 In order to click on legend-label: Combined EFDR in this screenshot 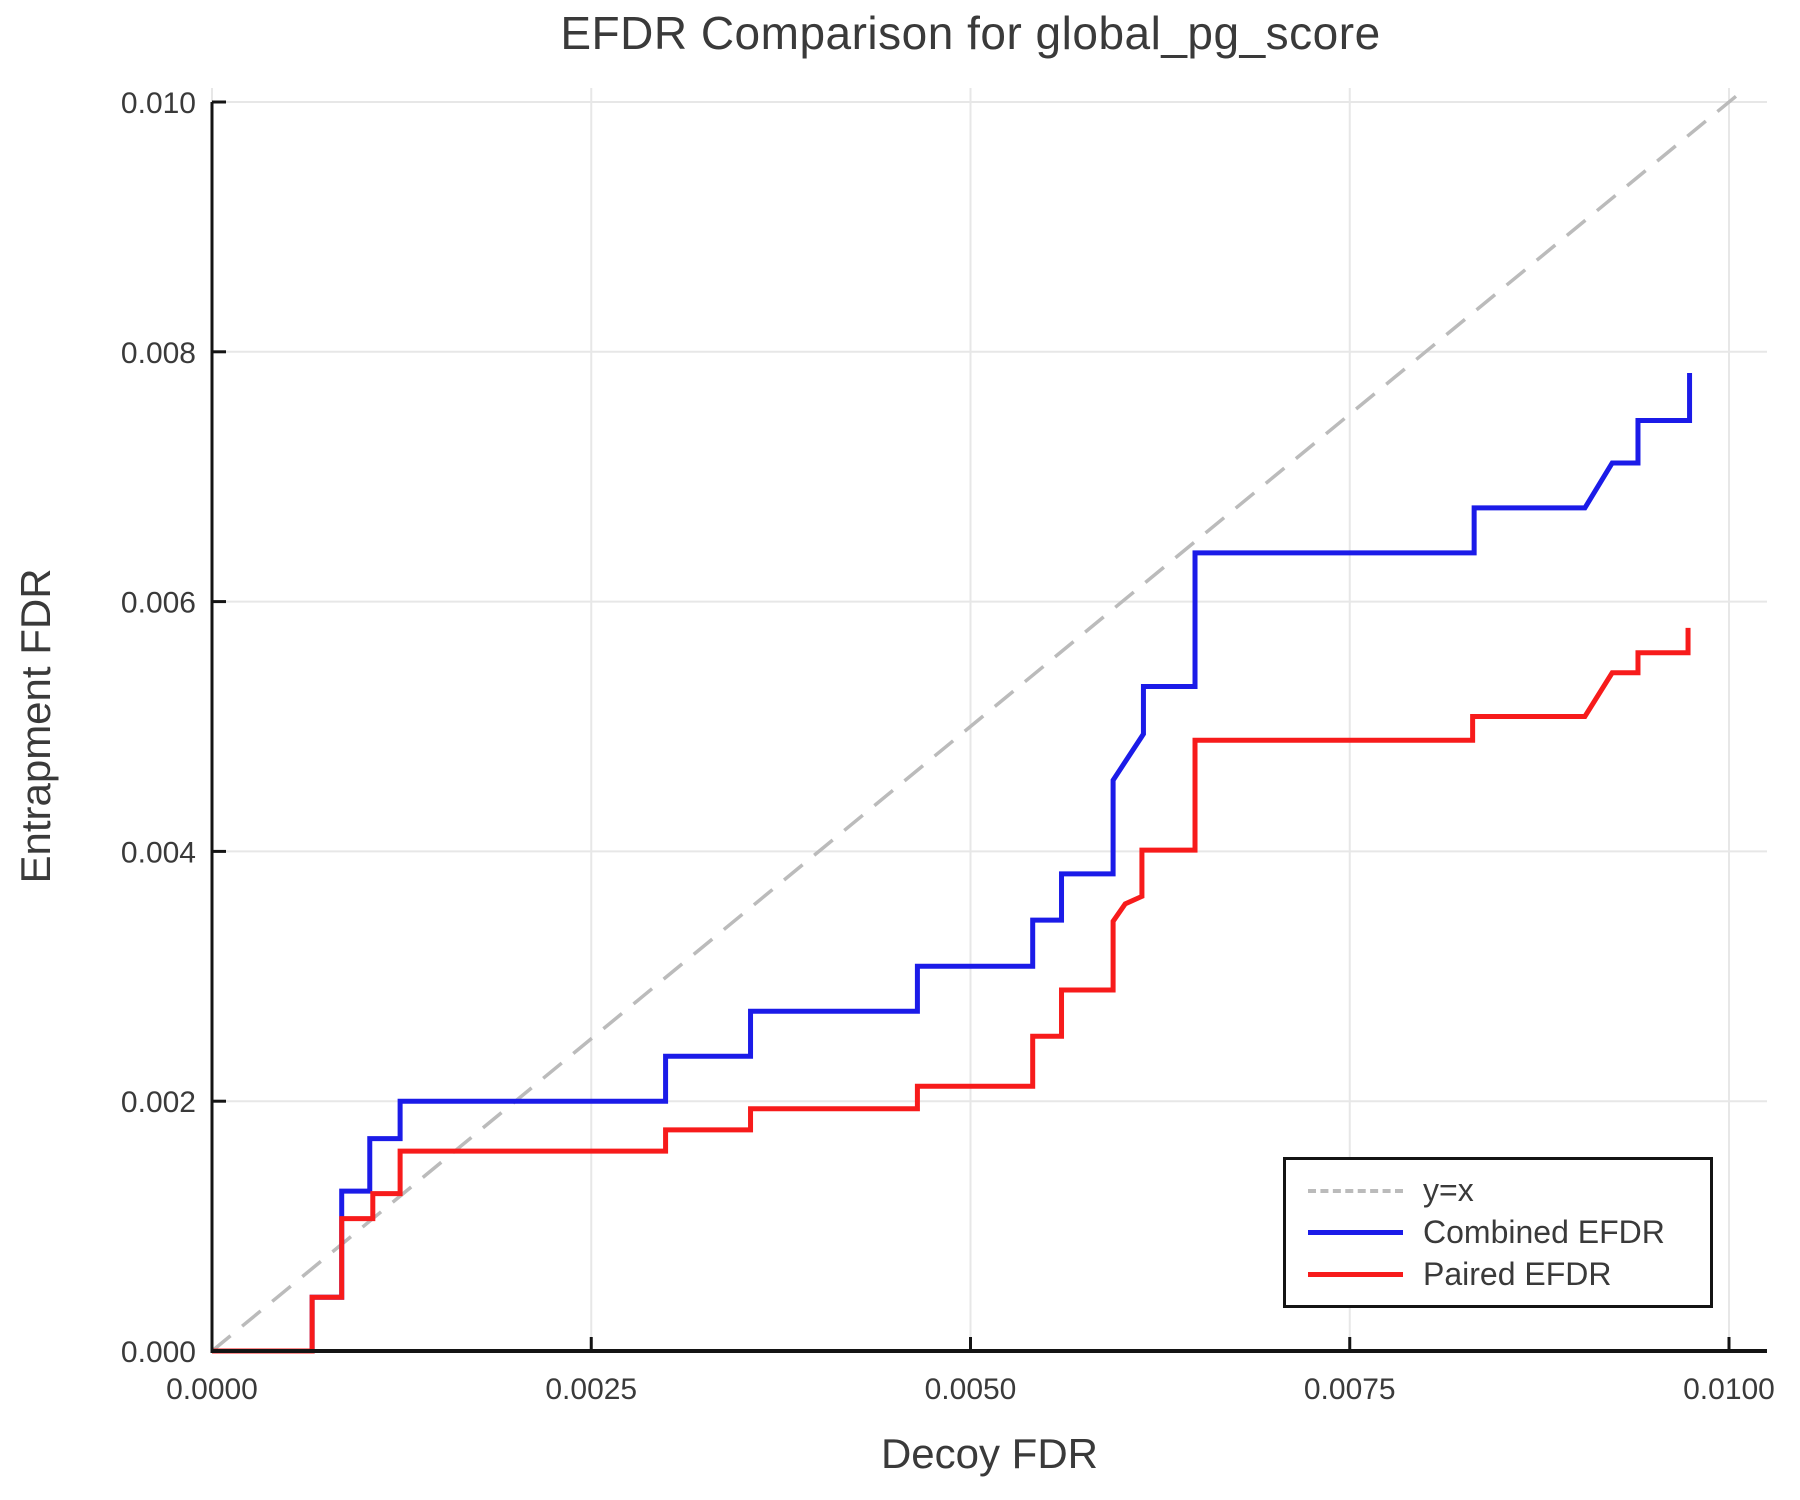, I will do `click(1544, 1232)`.